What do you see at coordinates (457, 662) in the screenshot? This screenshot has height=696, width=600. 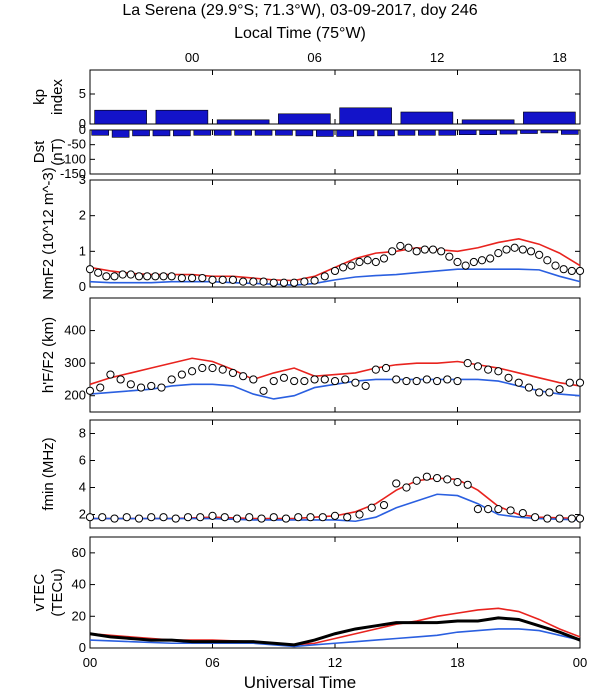 I see `bottom-tick-label: 18` at bounding box center [457, 662].